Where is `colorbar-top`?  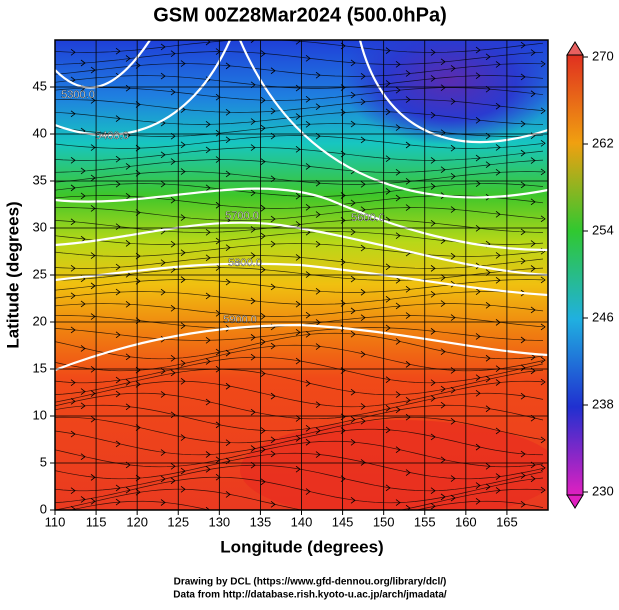
colorbar-top is located at coordinates (575, 48).